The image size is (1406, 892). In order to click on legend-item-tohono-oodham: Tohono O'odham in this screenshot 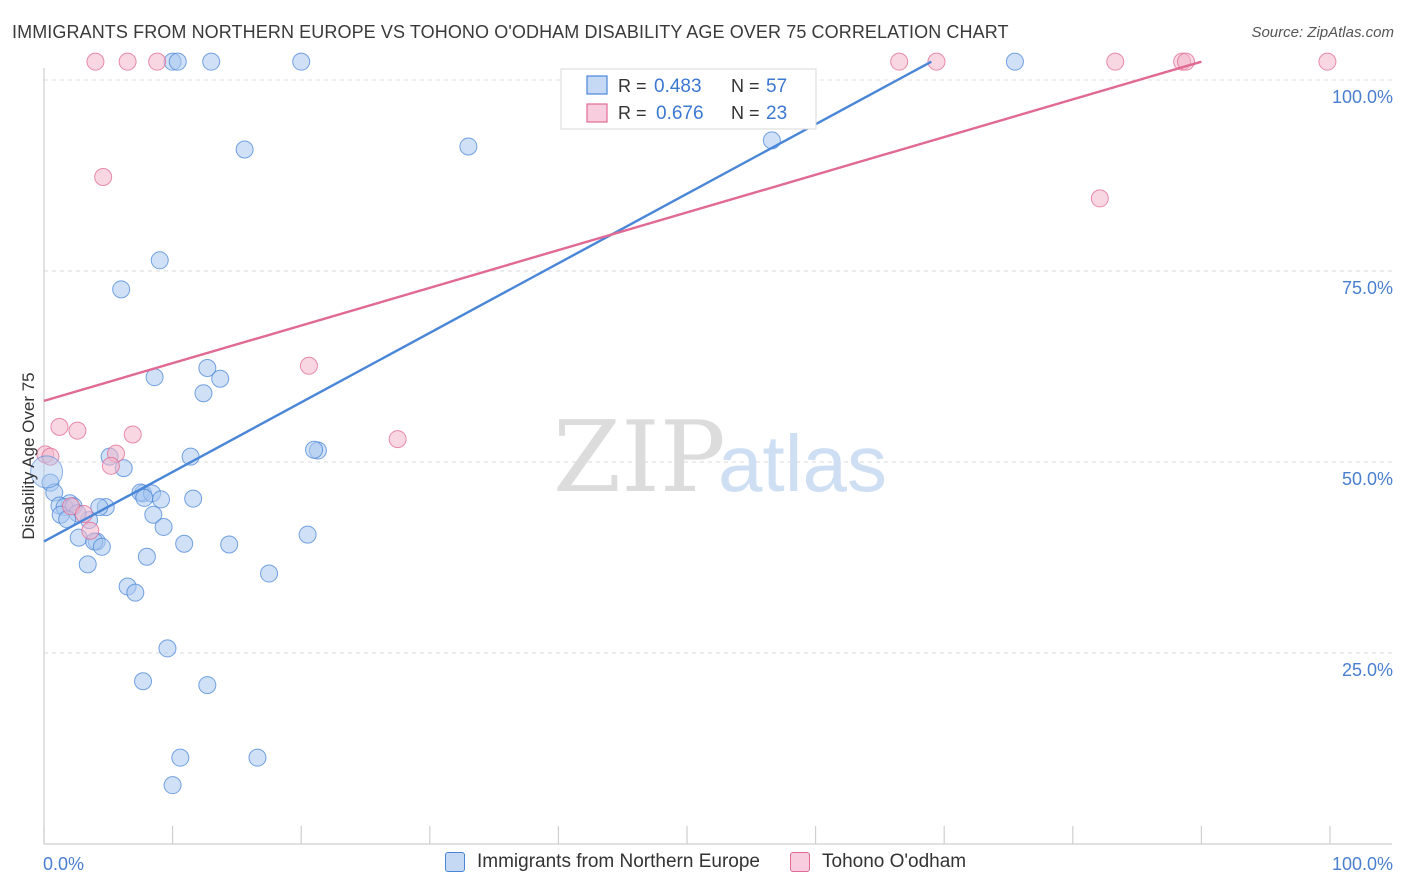, I will do `click(878, 862)`.